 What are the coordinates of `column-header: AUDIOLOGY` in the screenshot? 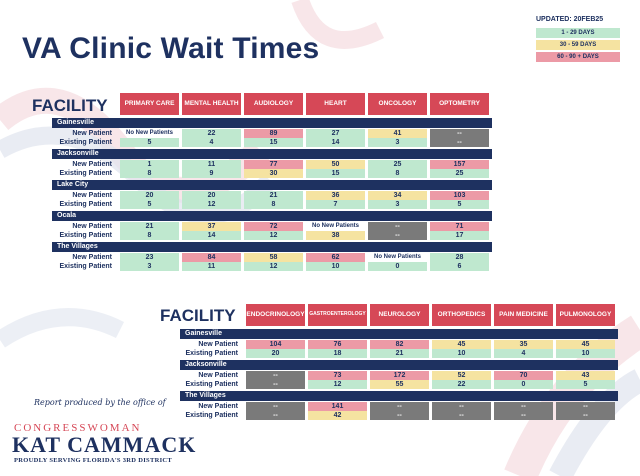 It's located at (273, 104).